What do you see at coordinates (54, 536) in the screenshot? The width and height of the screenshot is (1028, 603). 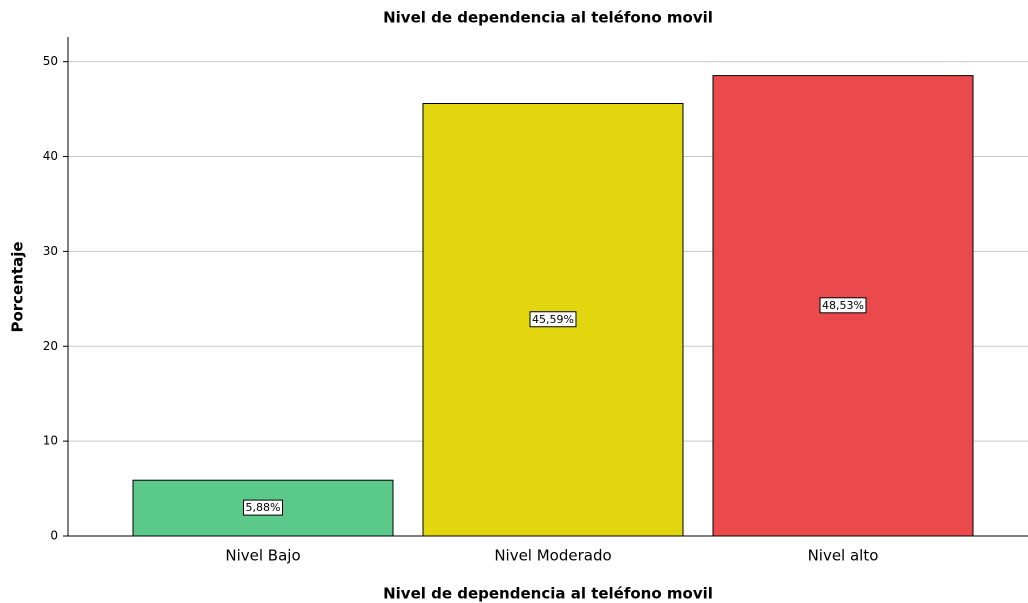 I see `y-tick-label: 0` at bounding box center [54, 536].